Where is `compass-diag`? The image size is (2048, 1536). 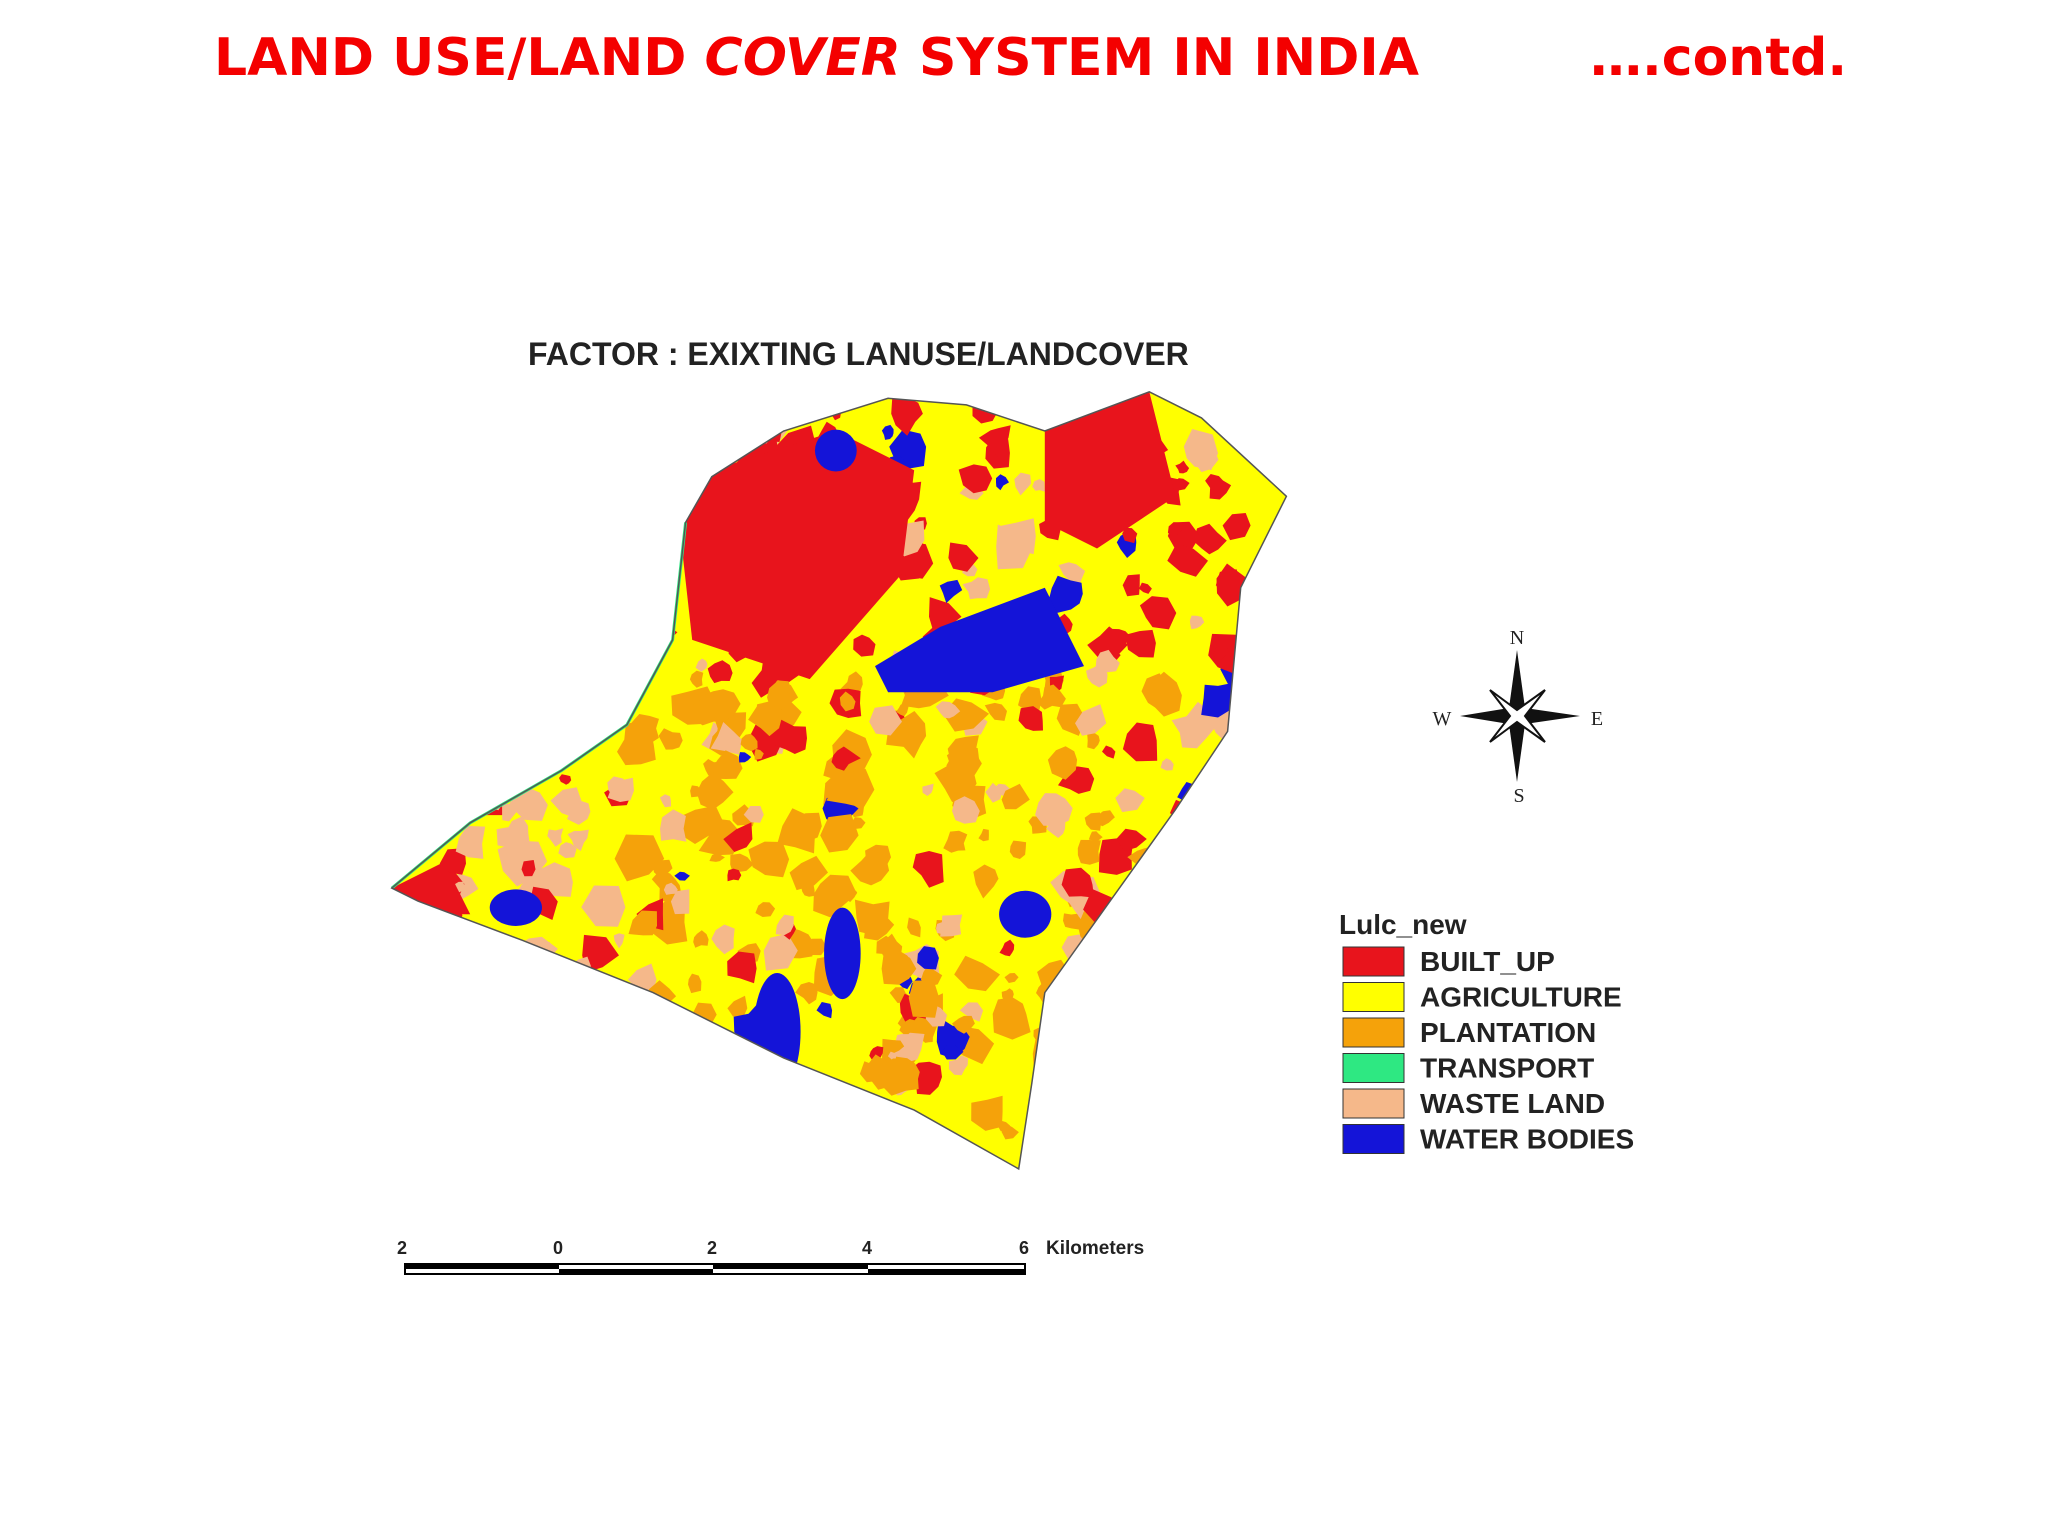
compass-diag is located at coordinates (1517, 716).